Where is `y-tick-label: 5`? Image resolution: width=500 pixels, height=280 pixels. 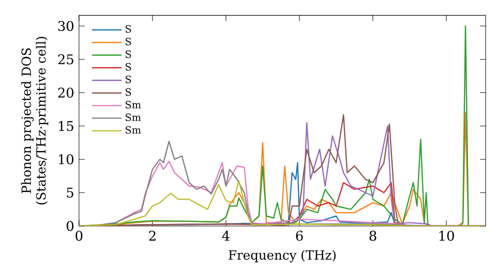
y-tick-label: 5 is located at coordinates (70, 193).